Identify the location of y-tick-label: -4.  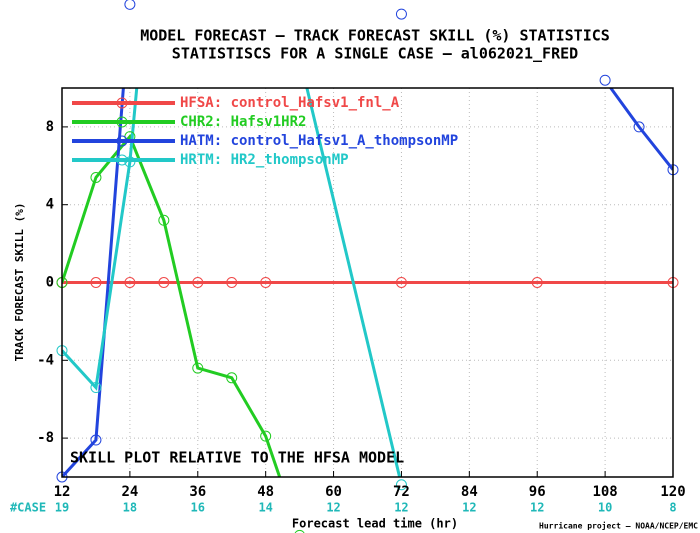
(45, 360).